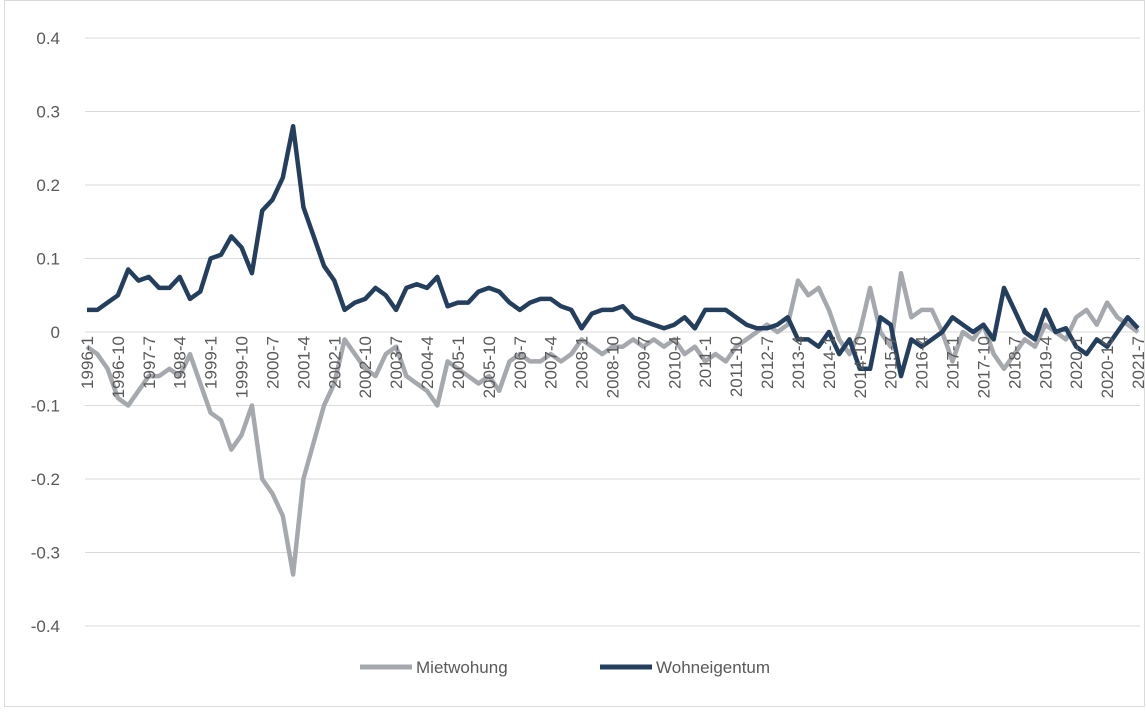 The height and width of the screenshot is (713, 1146). What do you see at coordinates (462, 667) in the screenshot?
I see `legend-label: Mietwohung` at bounding box center [462, 667].